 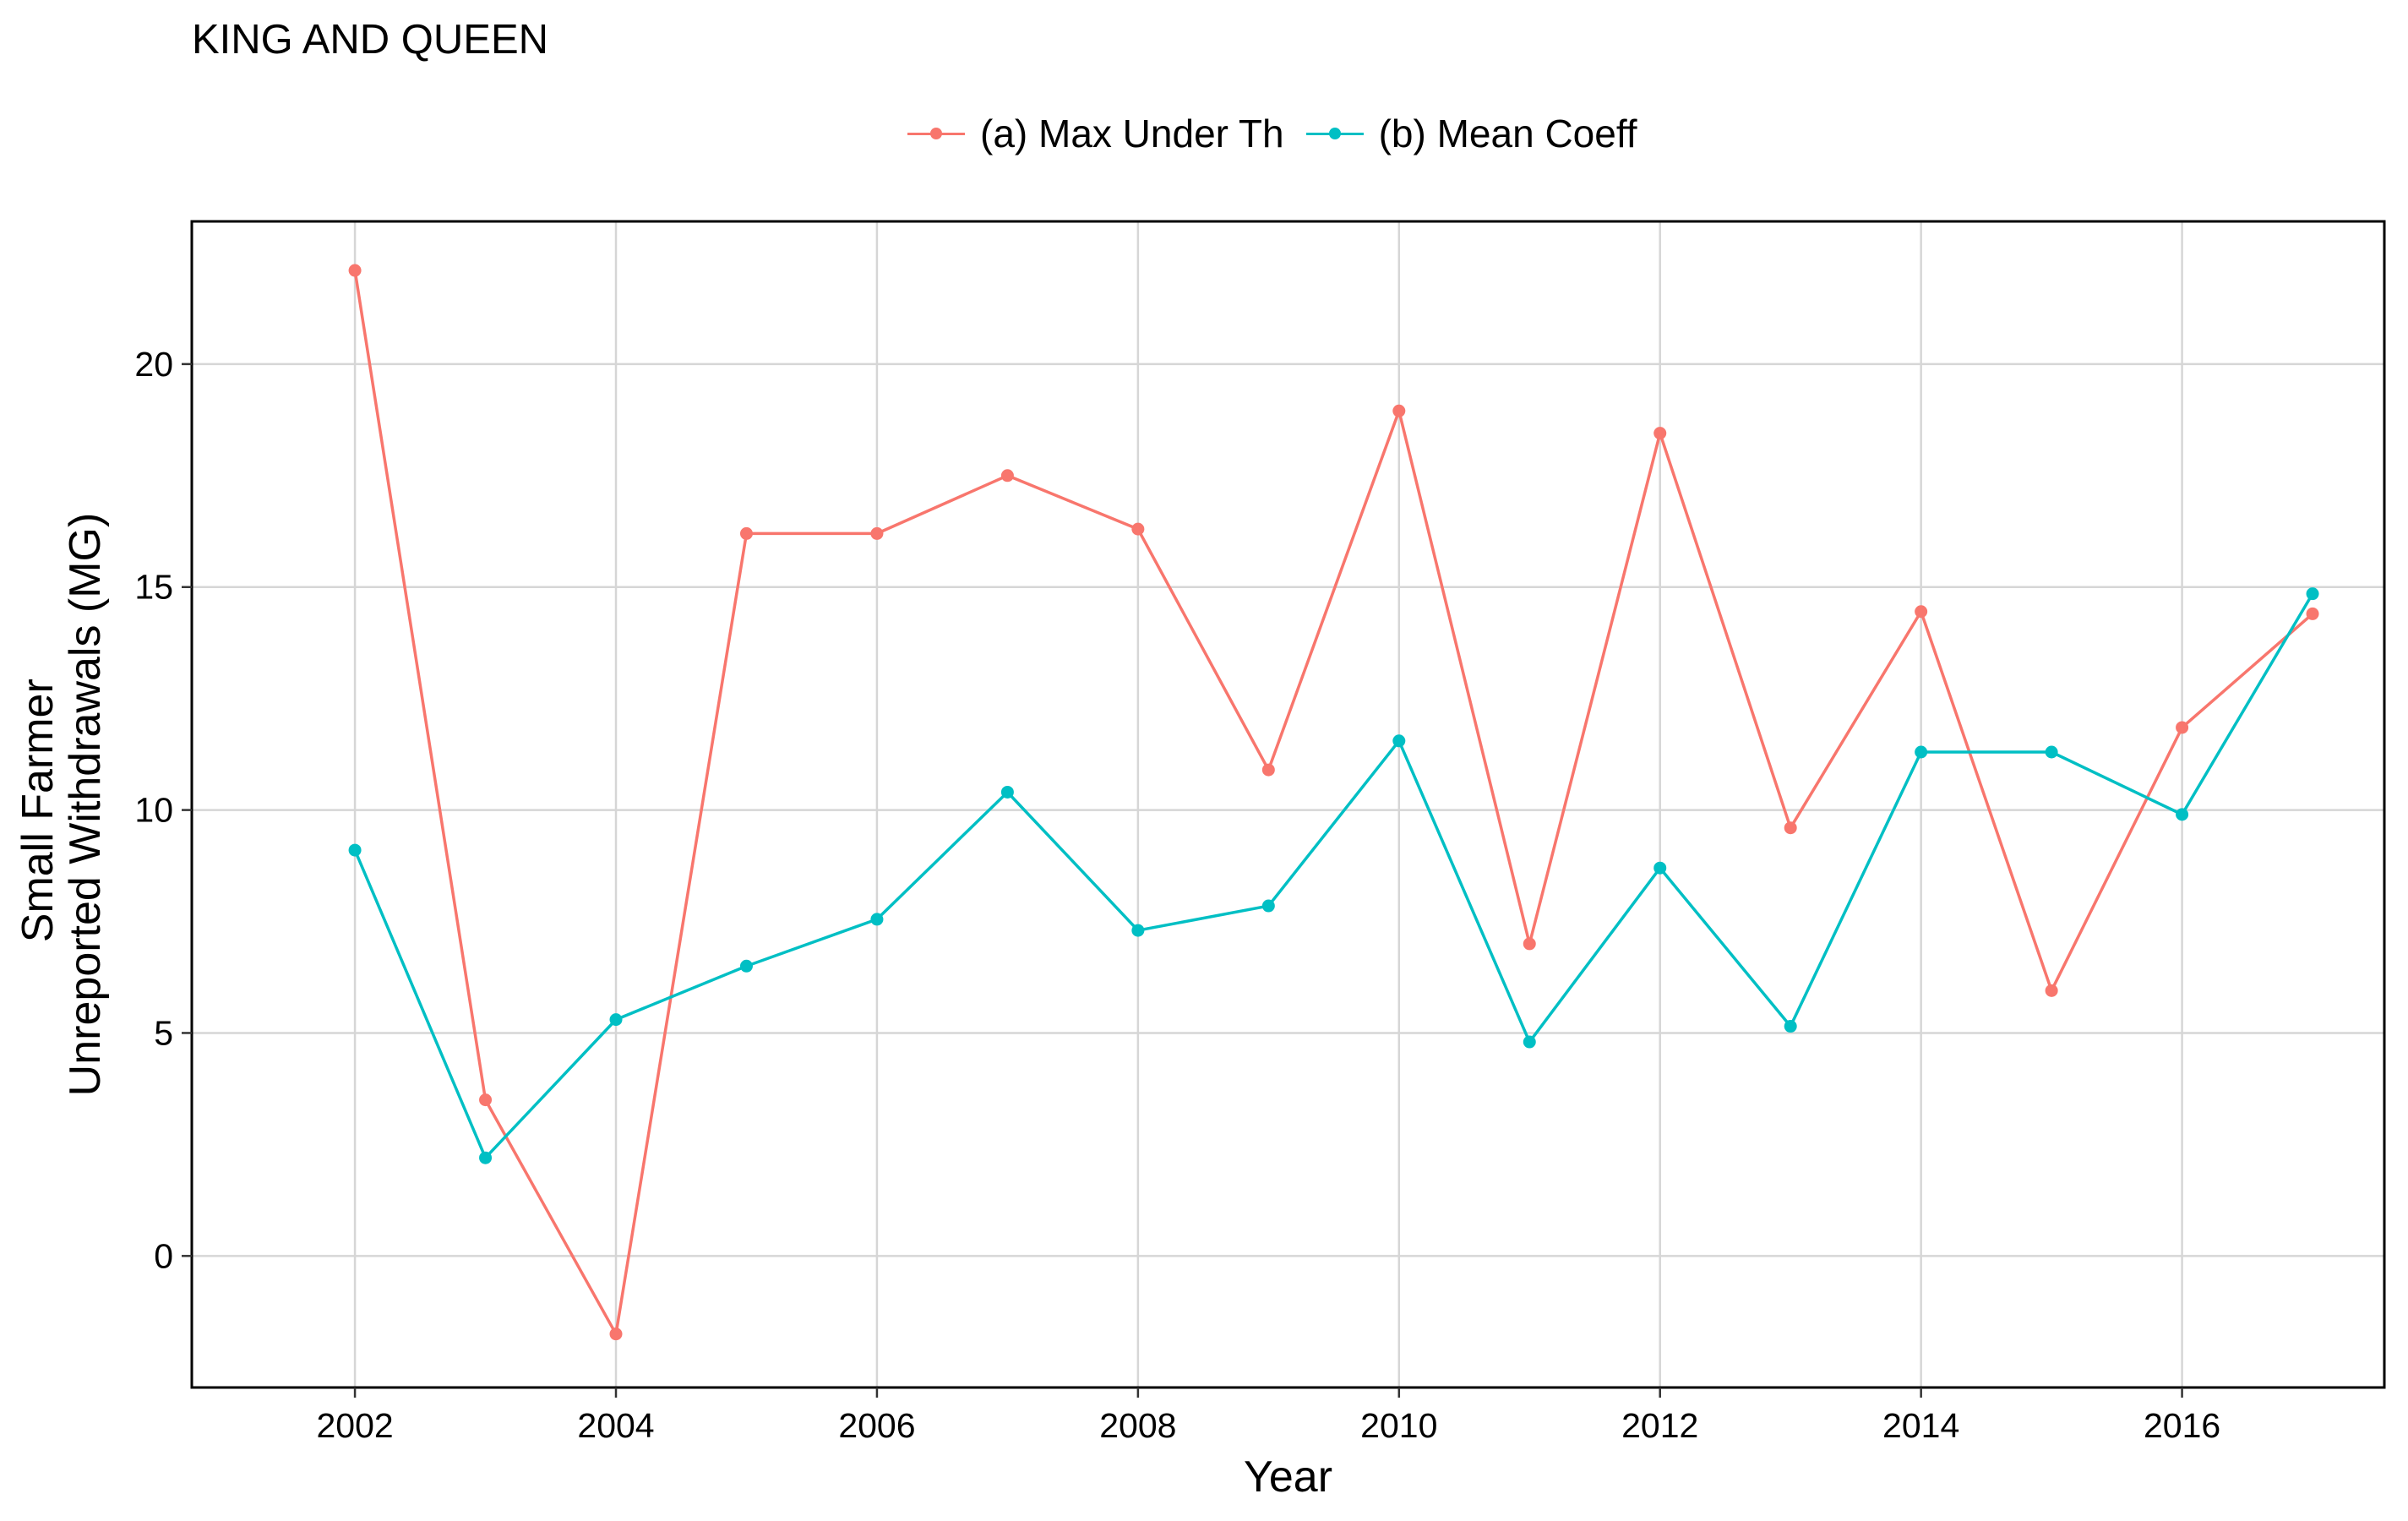 What do you see at coordinates (1659, 1425) in the screenshot?
I see `x-tick-label-2012: 2012` at bounding box center [1659, 1425].